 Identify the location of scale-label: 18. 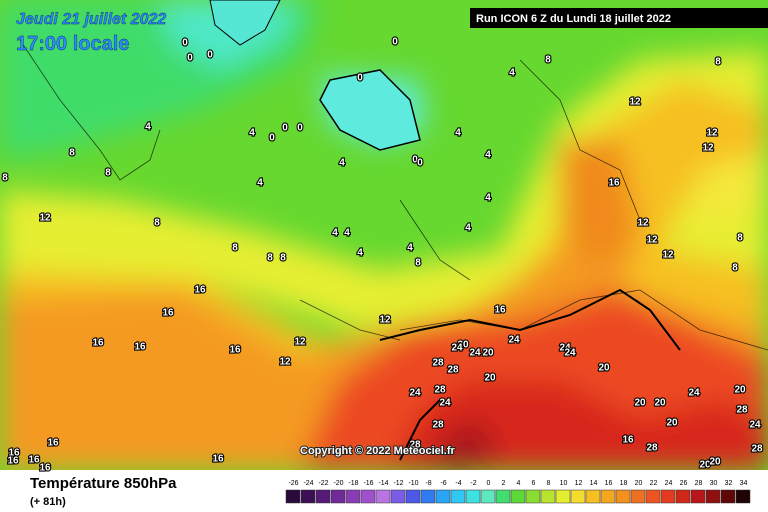
(624, 483).